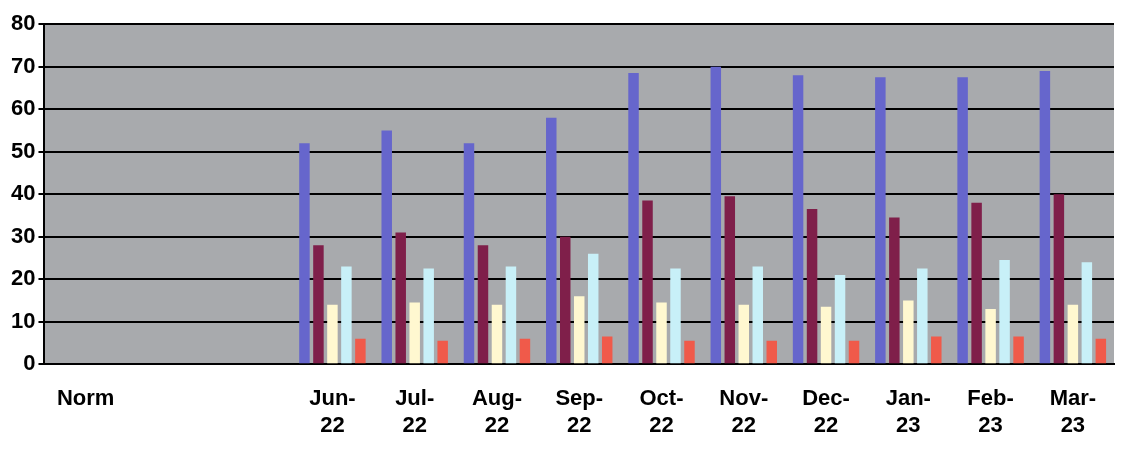 The image size is (1134, 461). What do you see at coordinates (29, 363) in the screenshot?
I see `y-tick-label: 0` at bounding box center [29, 363].